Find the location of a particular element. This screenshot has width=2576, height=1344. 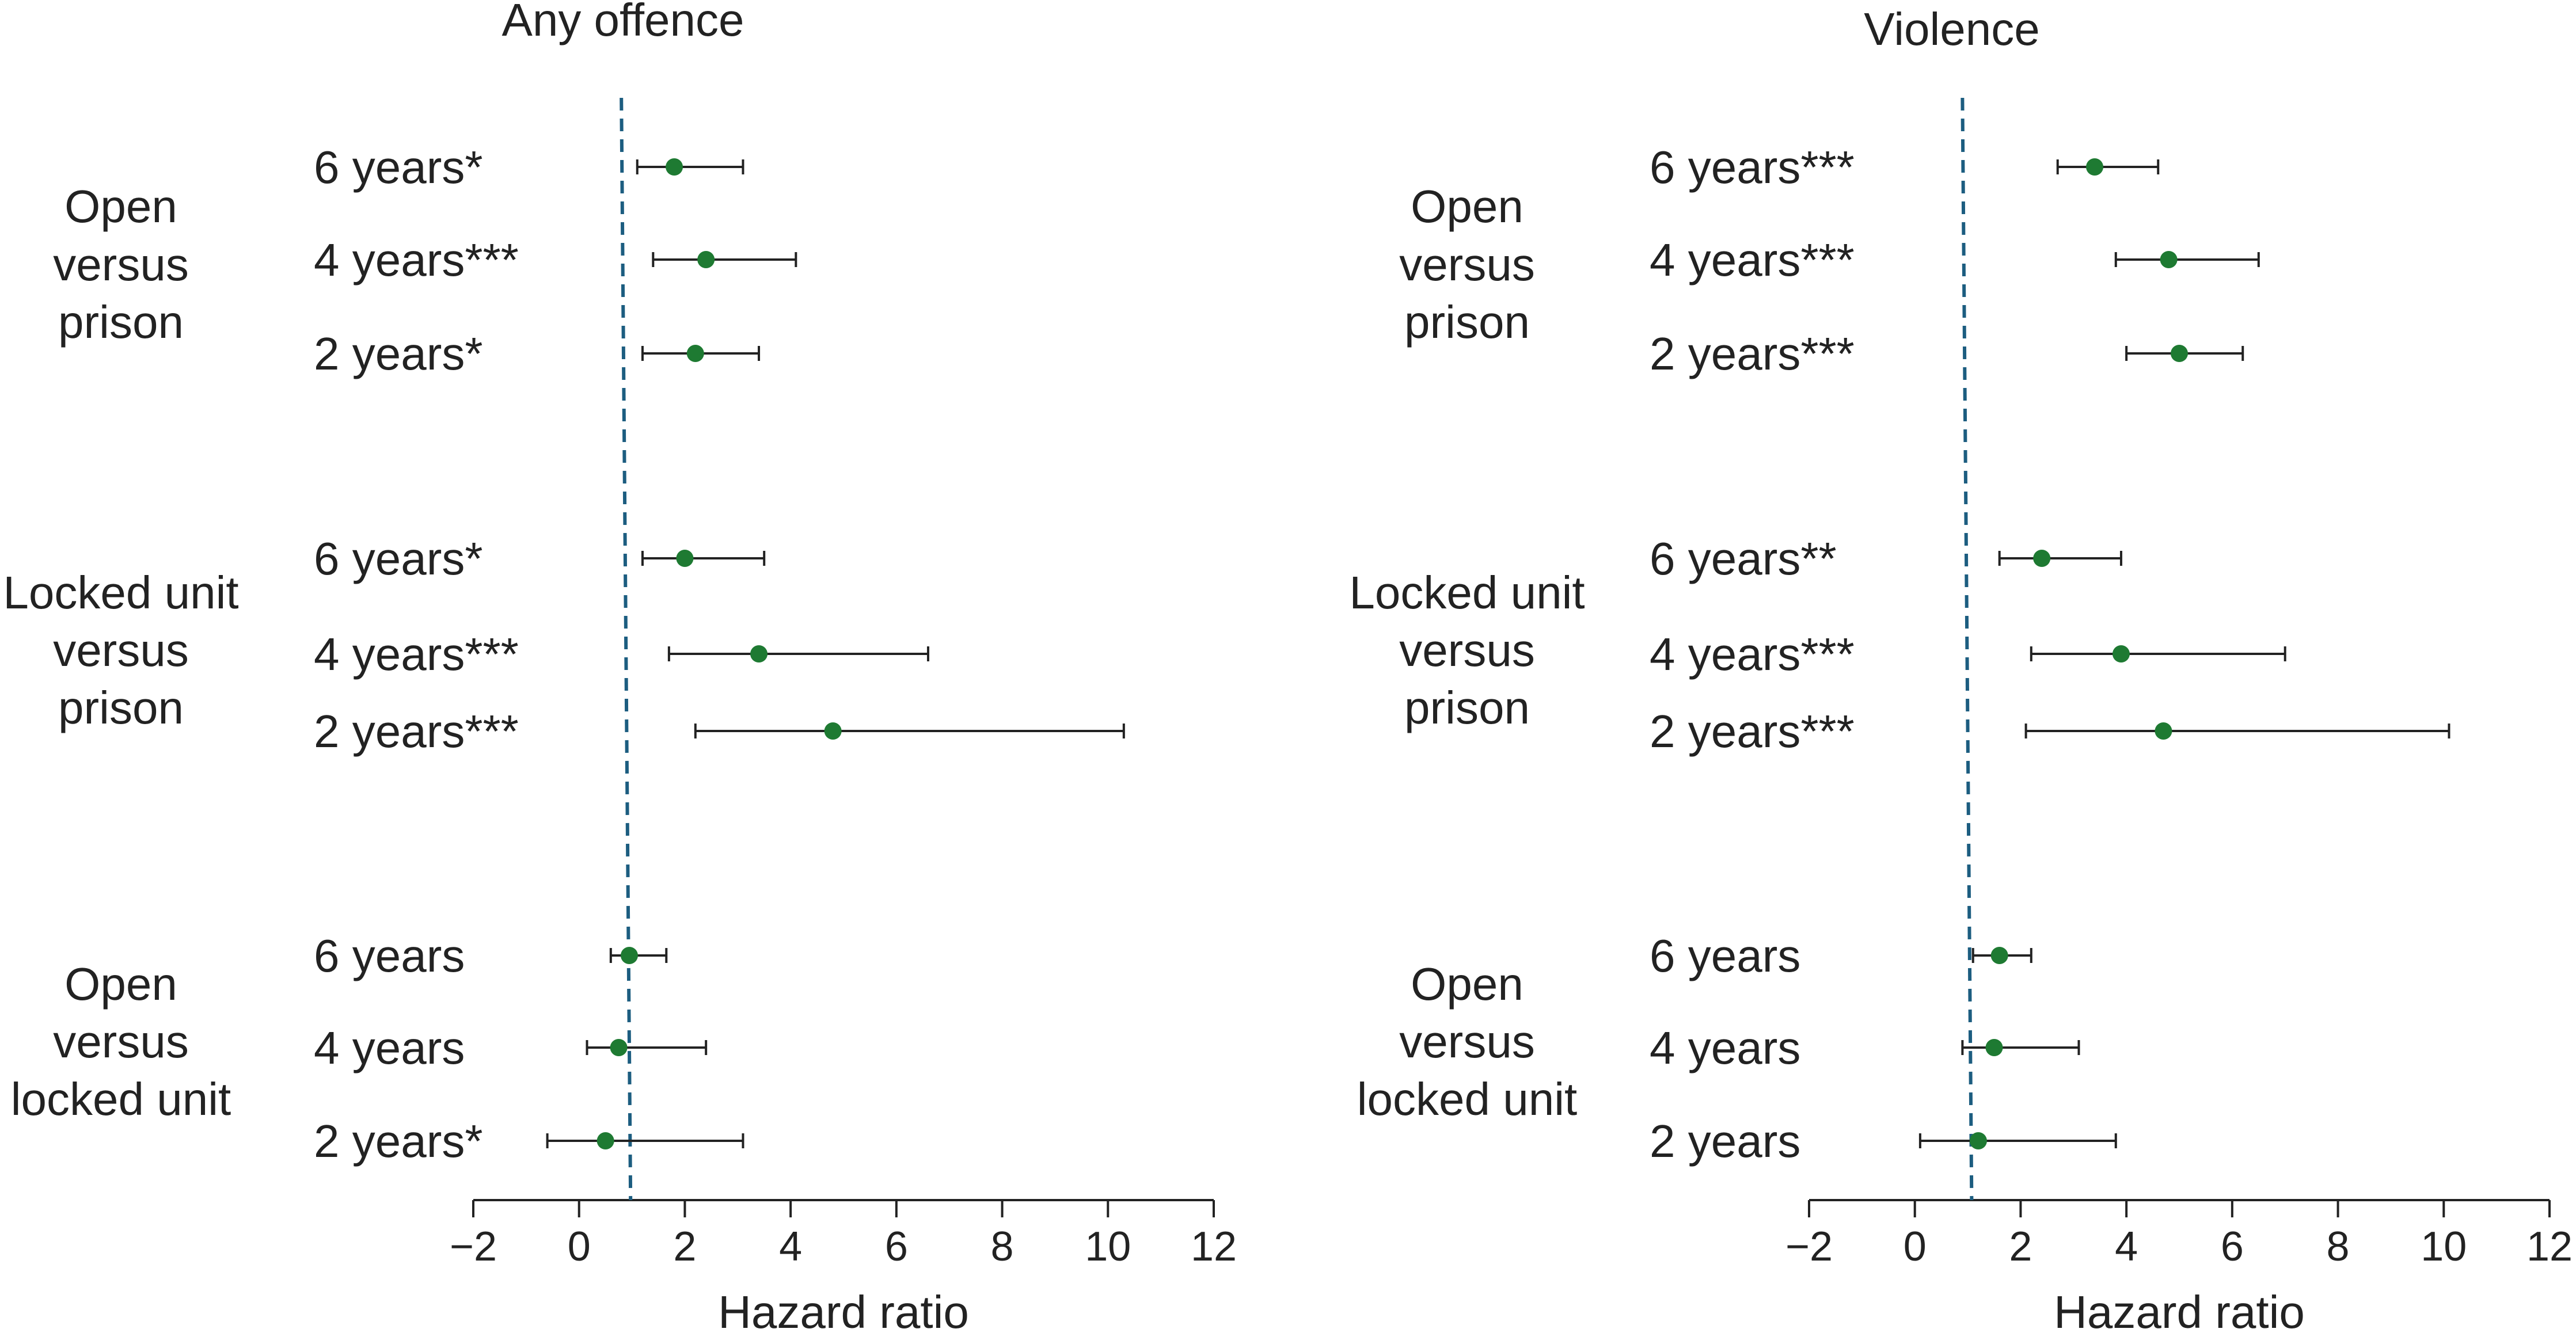

panel-title: Any offence is located at coordinates (622, 22).